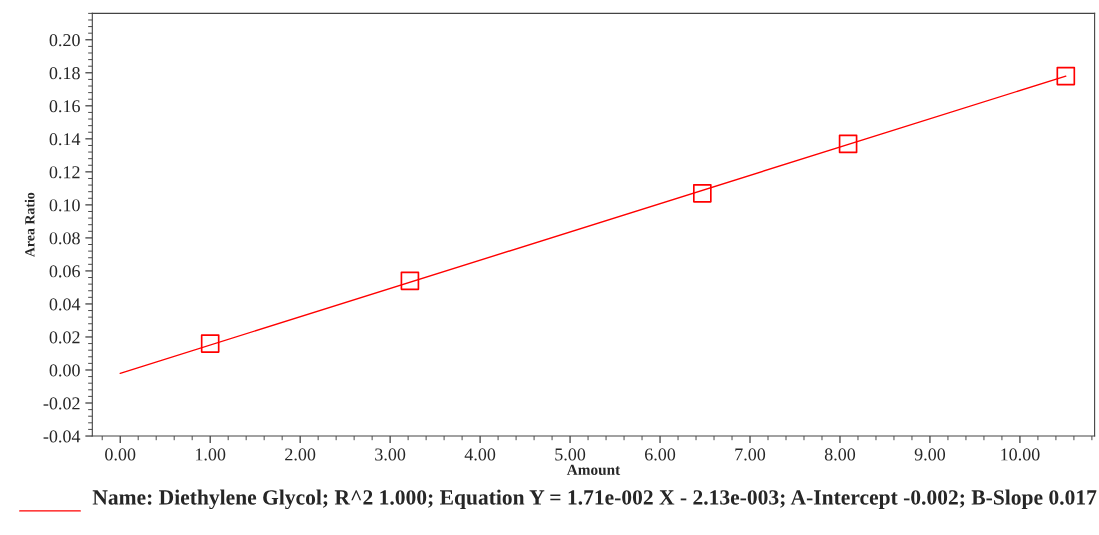  I want to click on y-tick-label: 0.18, so click(64, 73).